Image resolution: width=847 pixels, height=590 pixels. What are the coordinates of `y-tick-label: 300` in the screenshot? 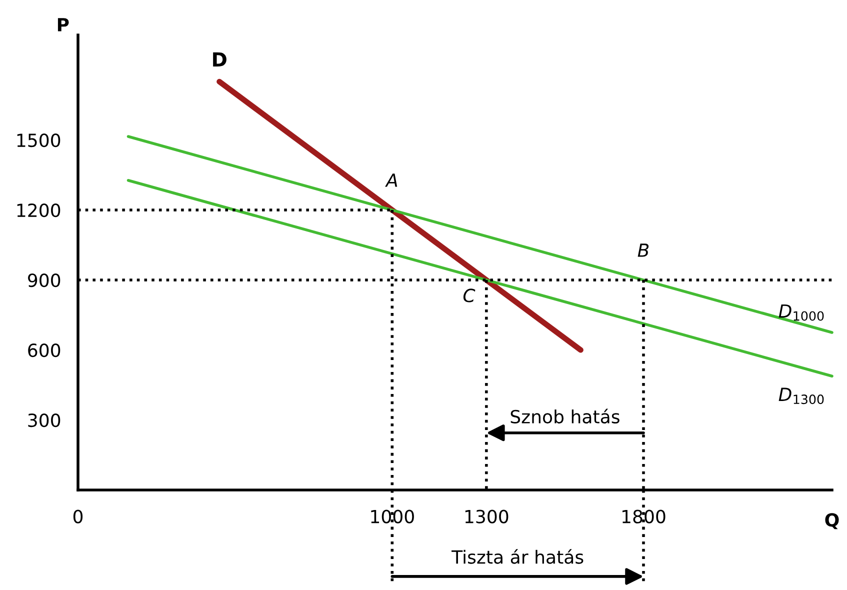 It's located at (44, 420).